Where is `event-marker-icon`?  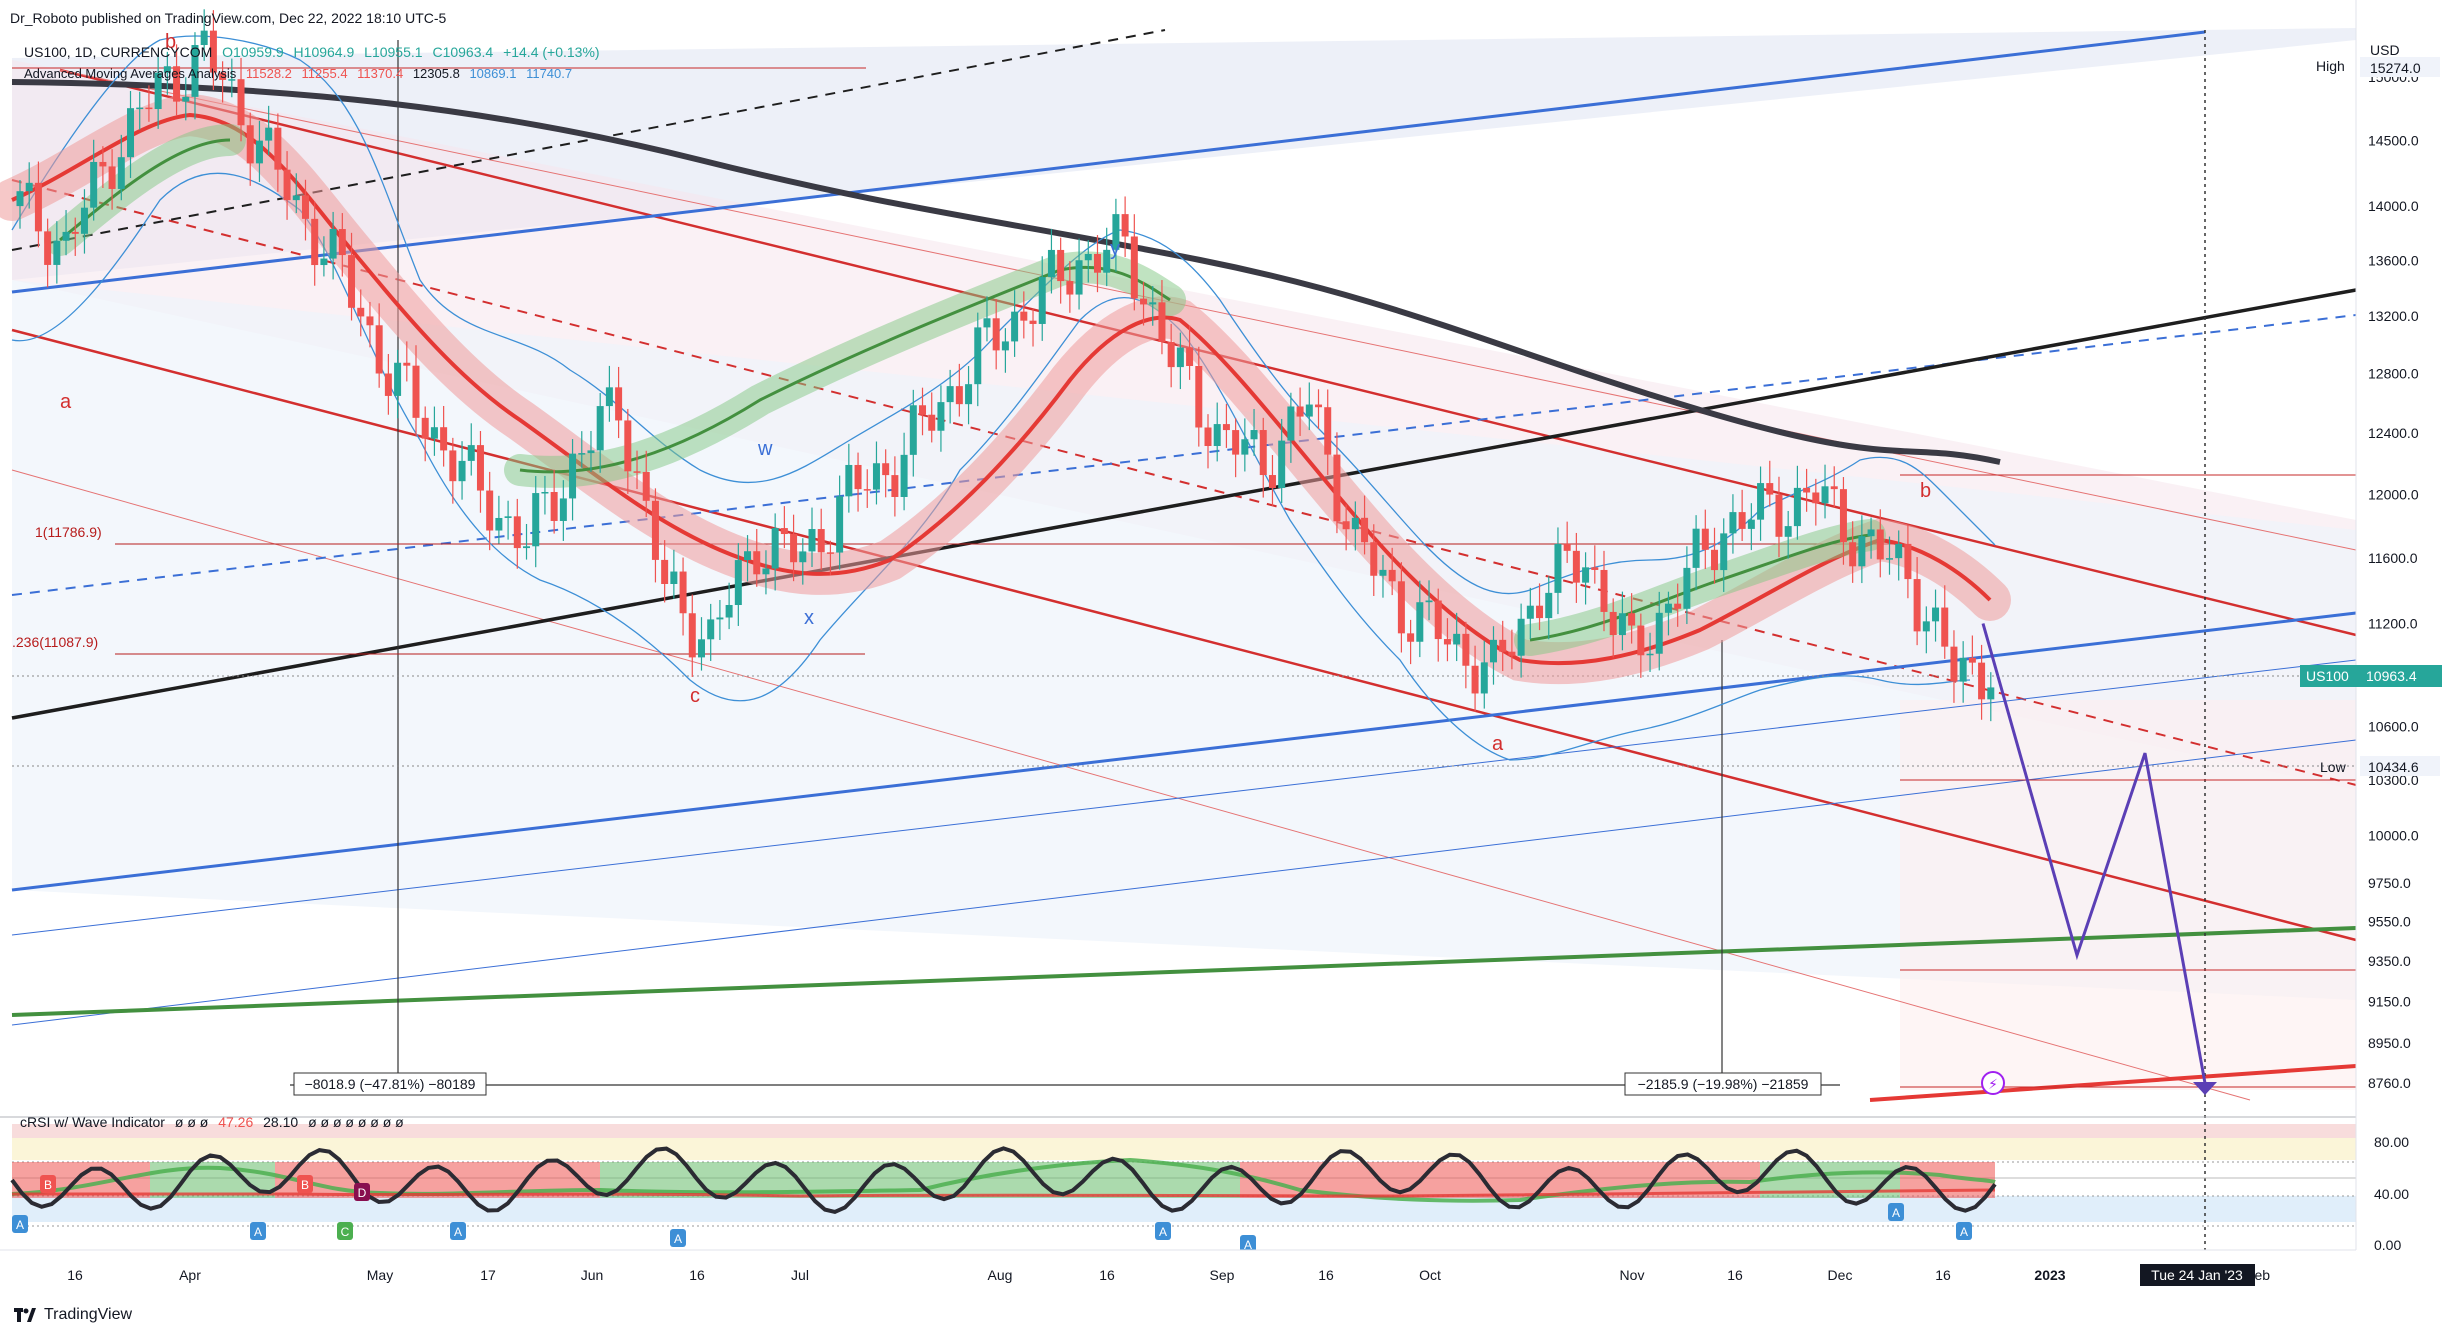 event-marker-icon is located at coordinates (1993, 1083).